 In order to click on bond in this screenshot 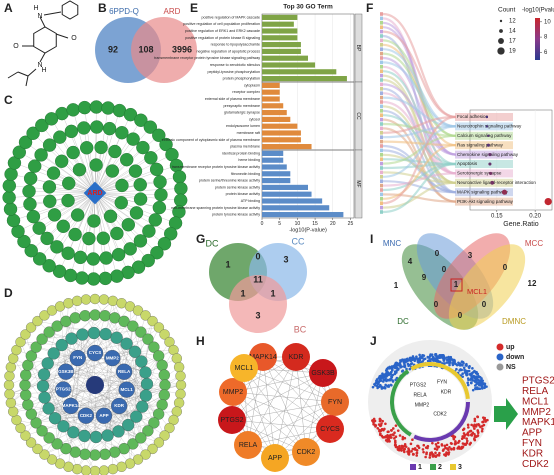, I will do `click(62, 36)`.